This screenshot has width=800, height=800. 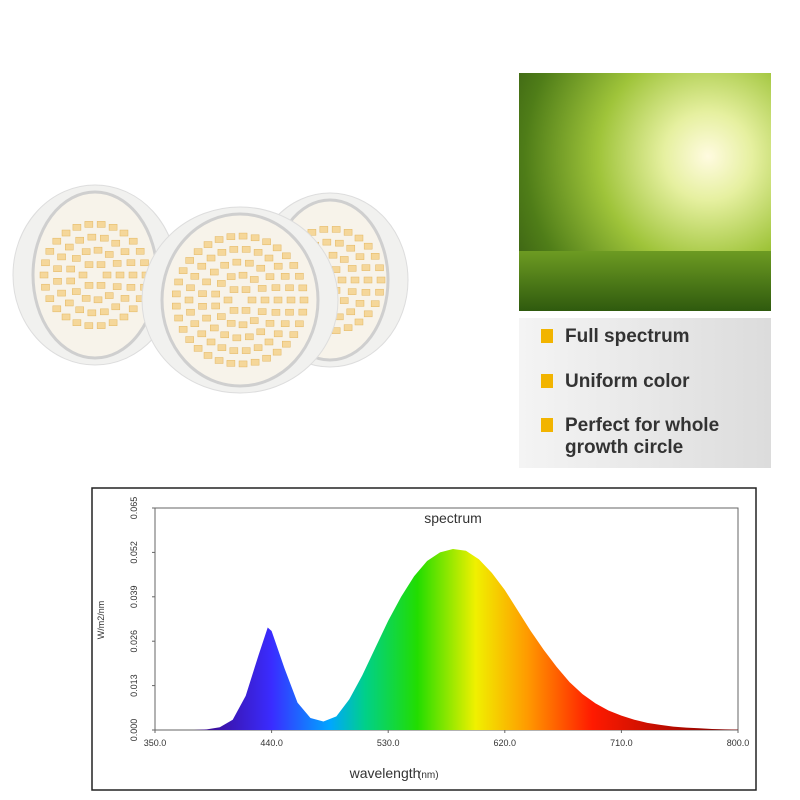 What do you see at coordinates (95, 275) in the screenshot?
I see `lamp-face` at bounding box center [95, 275].